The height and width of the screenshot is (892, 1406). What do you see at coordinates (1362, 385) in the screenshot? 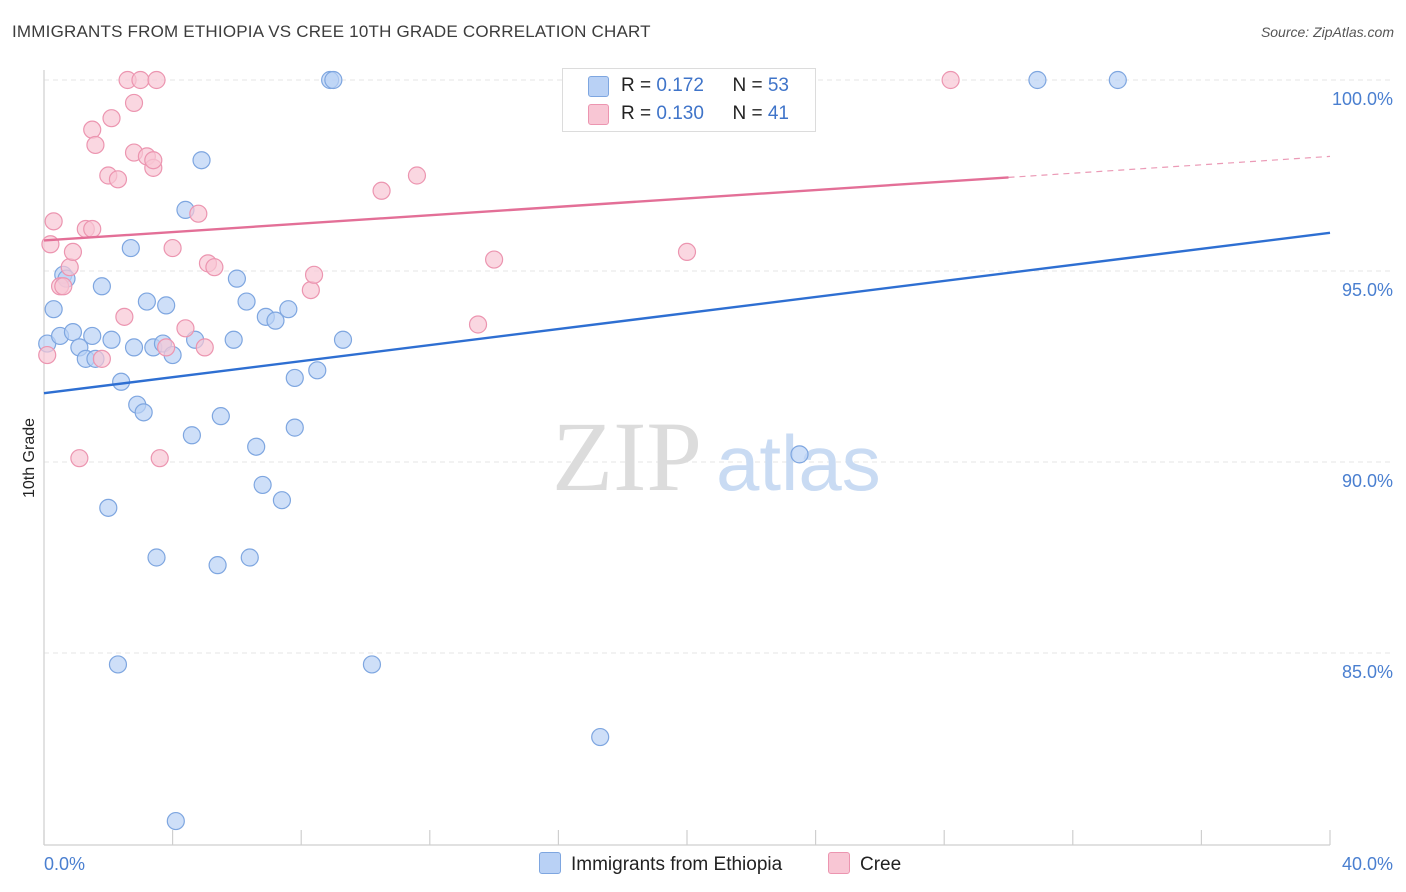
I see `y-tick-labels: 85.0% 90.0% 95.0% 100.0%` at bounding box center [1362, 385].